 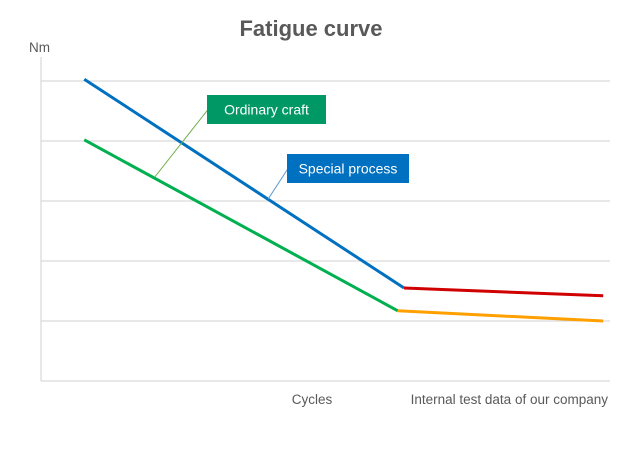 I want to click on chart-title: Fatigue curve, so click(x=310, y=28).